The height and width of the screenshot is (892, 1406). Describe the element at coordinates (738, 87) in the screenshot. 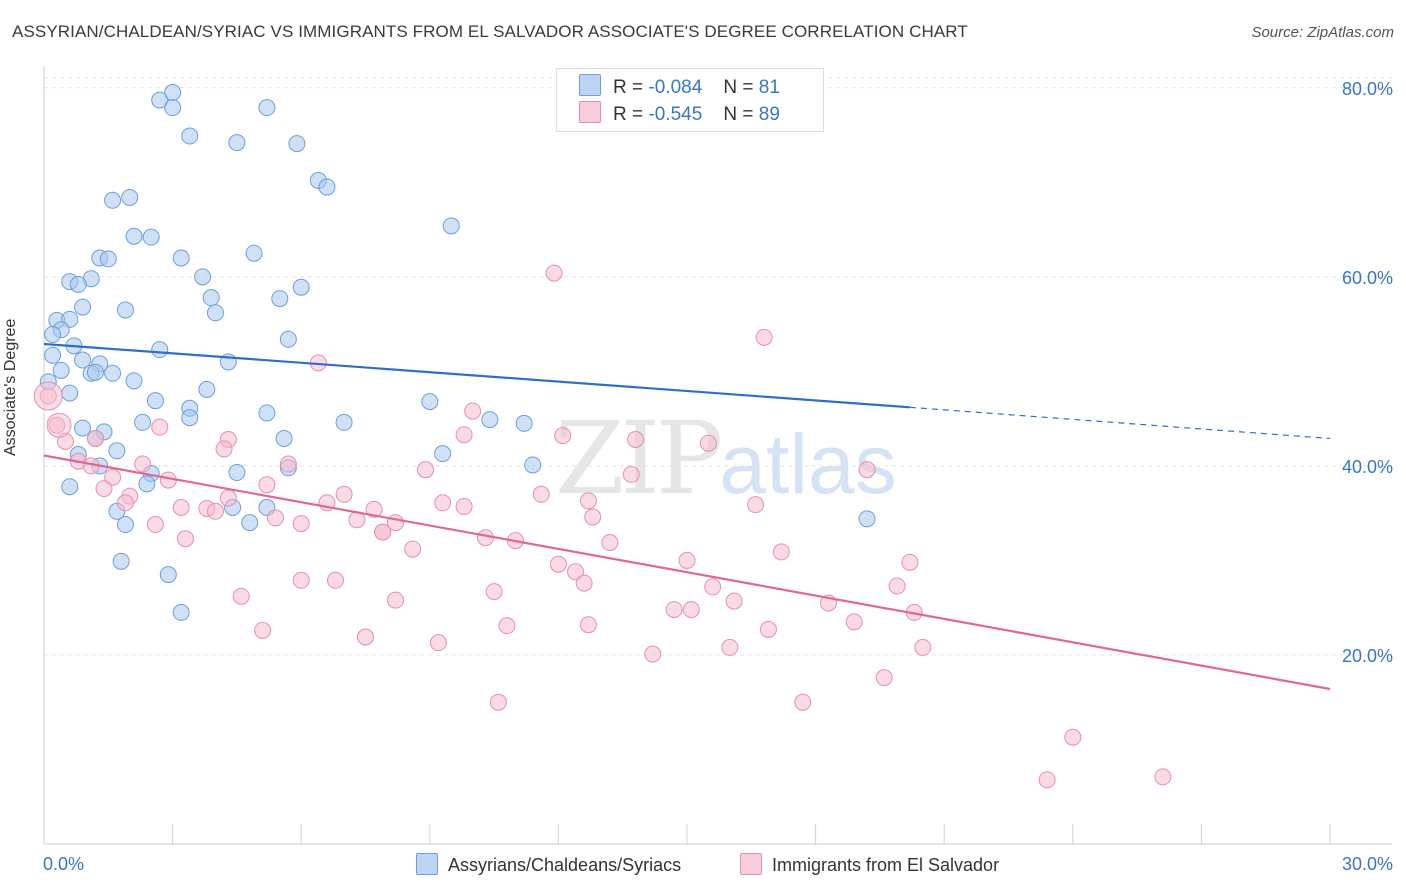

I see `legend-n-label: N =` at that location.